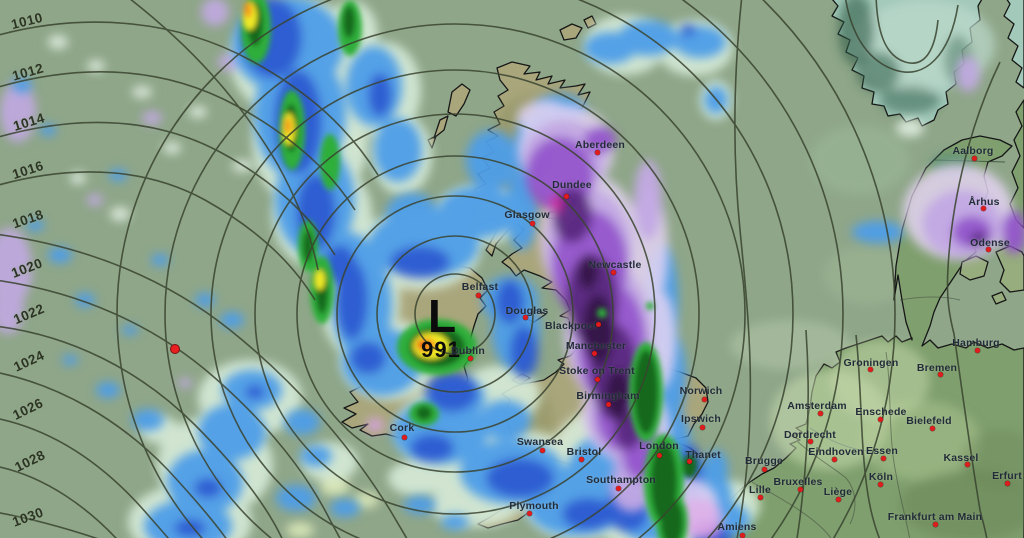  Describe the element at coordinates (845, 440) in the screenshot. I see `rhine-river` at that location.